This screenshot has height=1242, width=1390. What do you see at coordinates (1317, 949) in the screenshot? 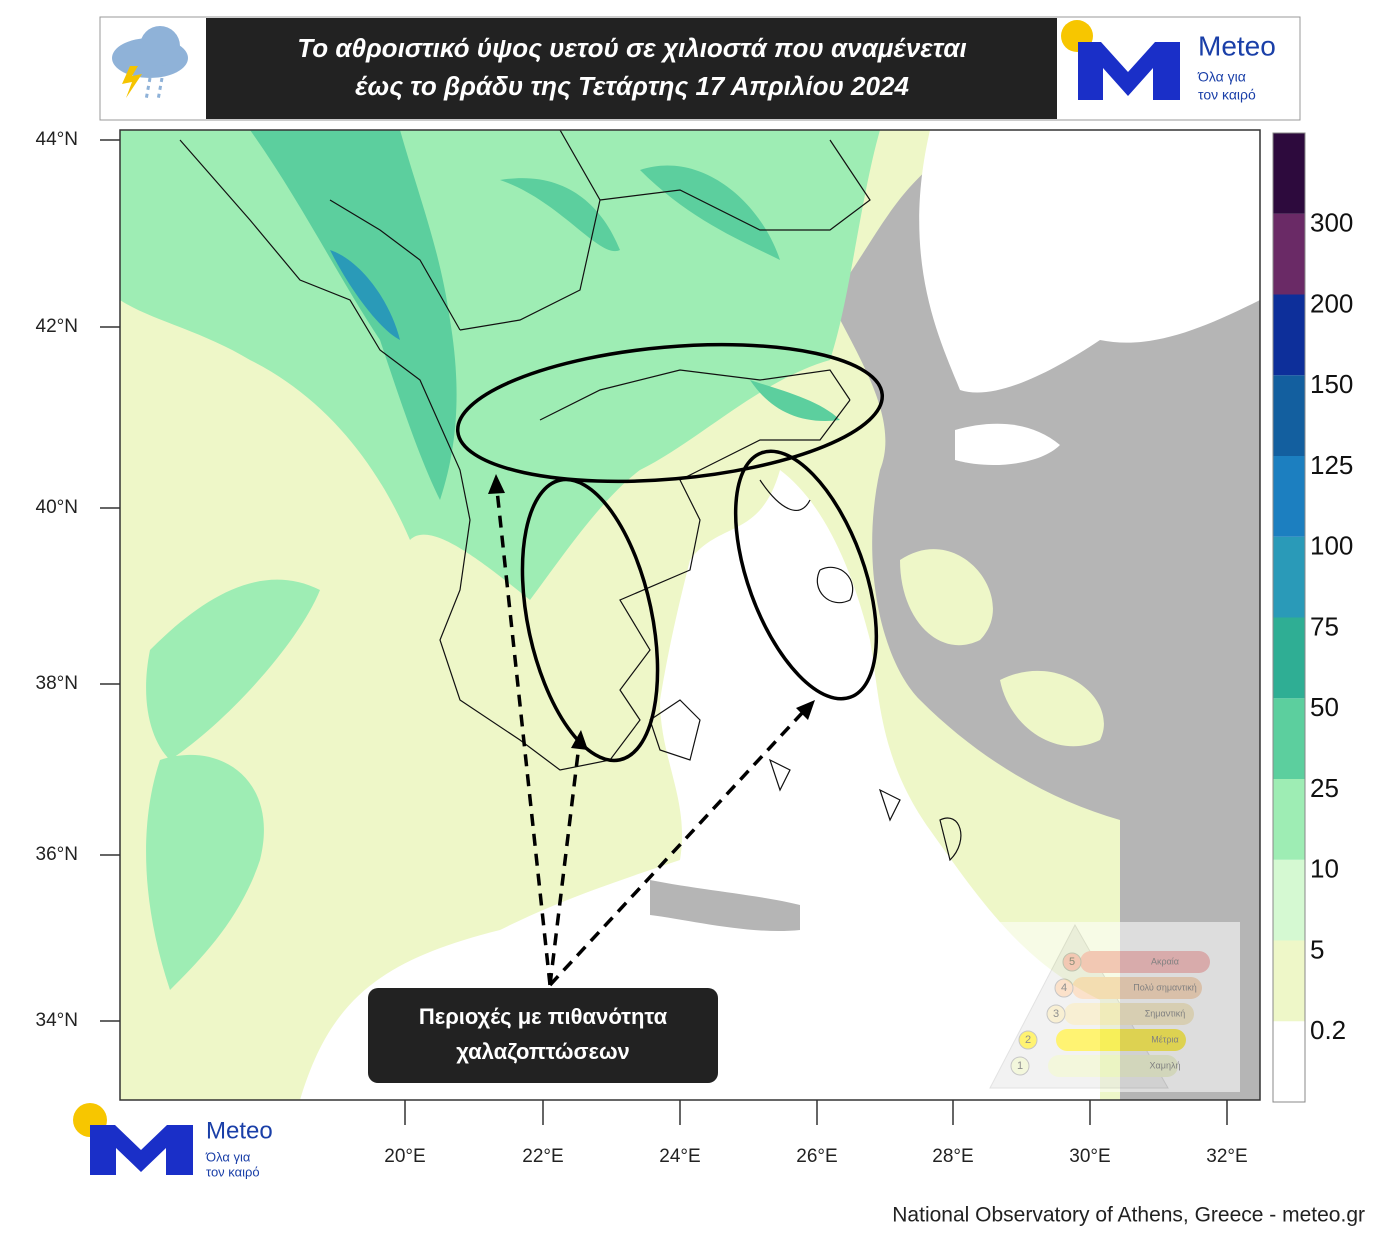
I see `colorbar-label: 5` at bounding box center [1317, 949].